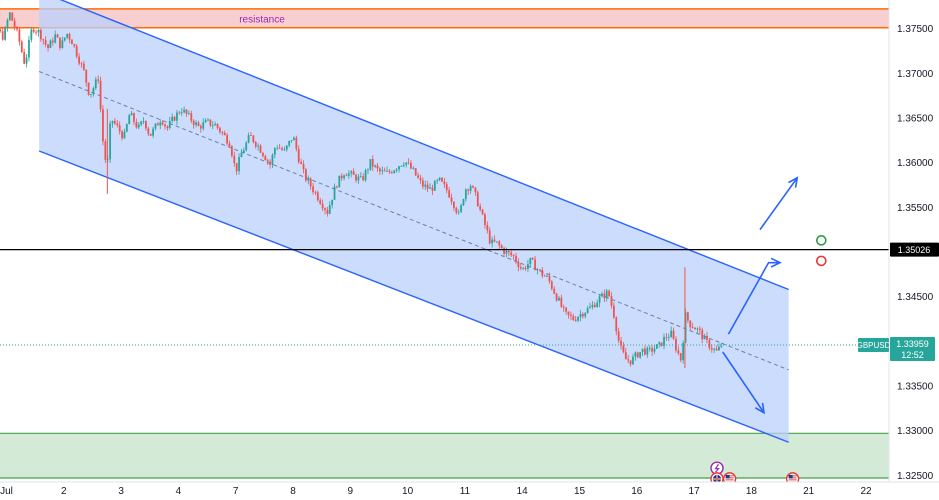 This screenshot has height=500, width=939. I want to click on time-tick-label: 10, so click(408, 491).